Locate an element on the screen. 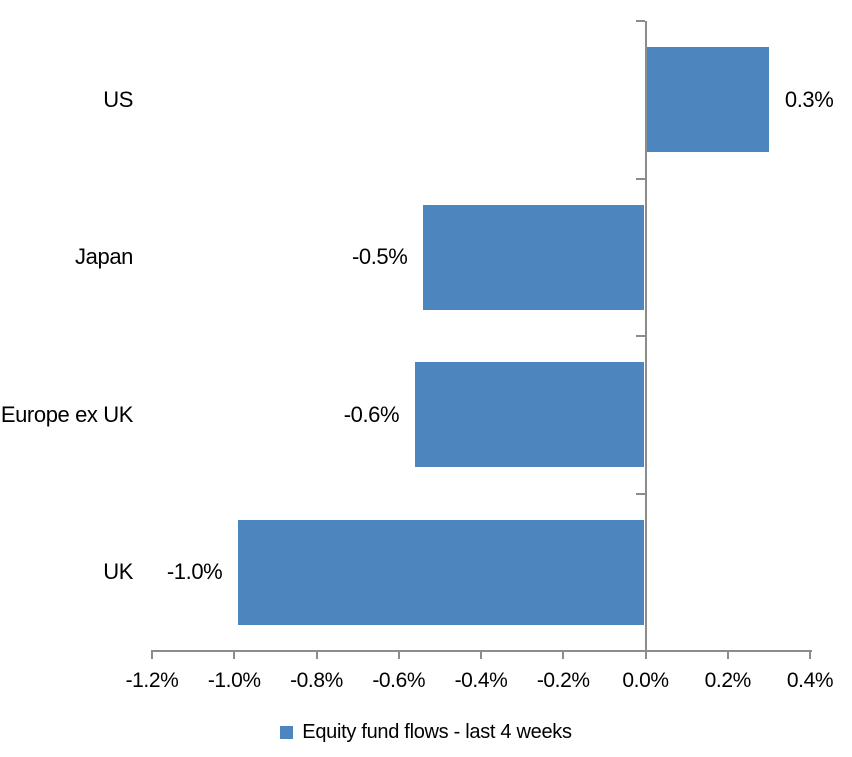  x-axis-tick-label: -1.2% is located at coordinates (152, 680).